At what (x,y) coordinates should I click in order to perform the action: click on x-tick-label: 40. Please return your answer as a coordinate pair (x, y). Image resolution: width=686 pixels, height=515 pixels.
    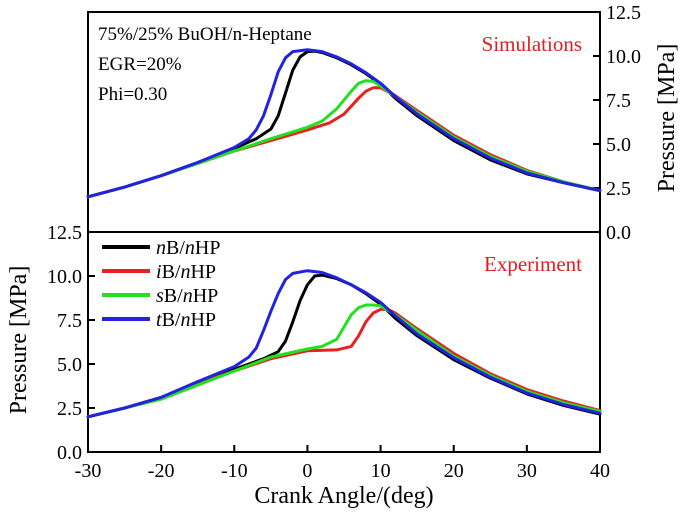
    Looking at the image, I should click on (600, 471).